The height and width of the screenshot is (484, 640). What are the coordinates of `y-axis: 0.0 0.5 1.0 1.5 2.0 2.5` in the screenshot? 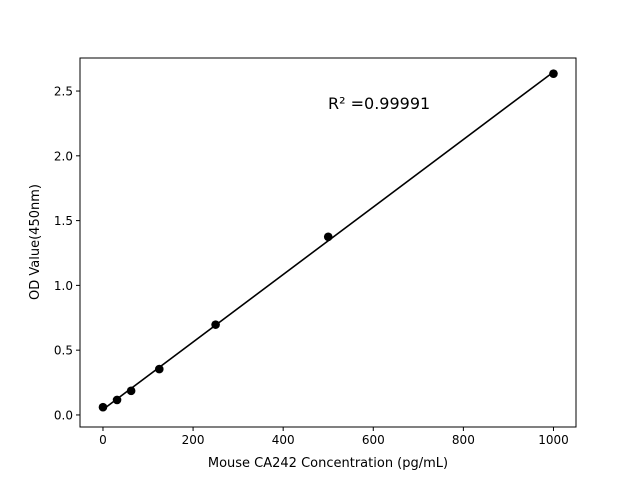 It's located at (67, 253).